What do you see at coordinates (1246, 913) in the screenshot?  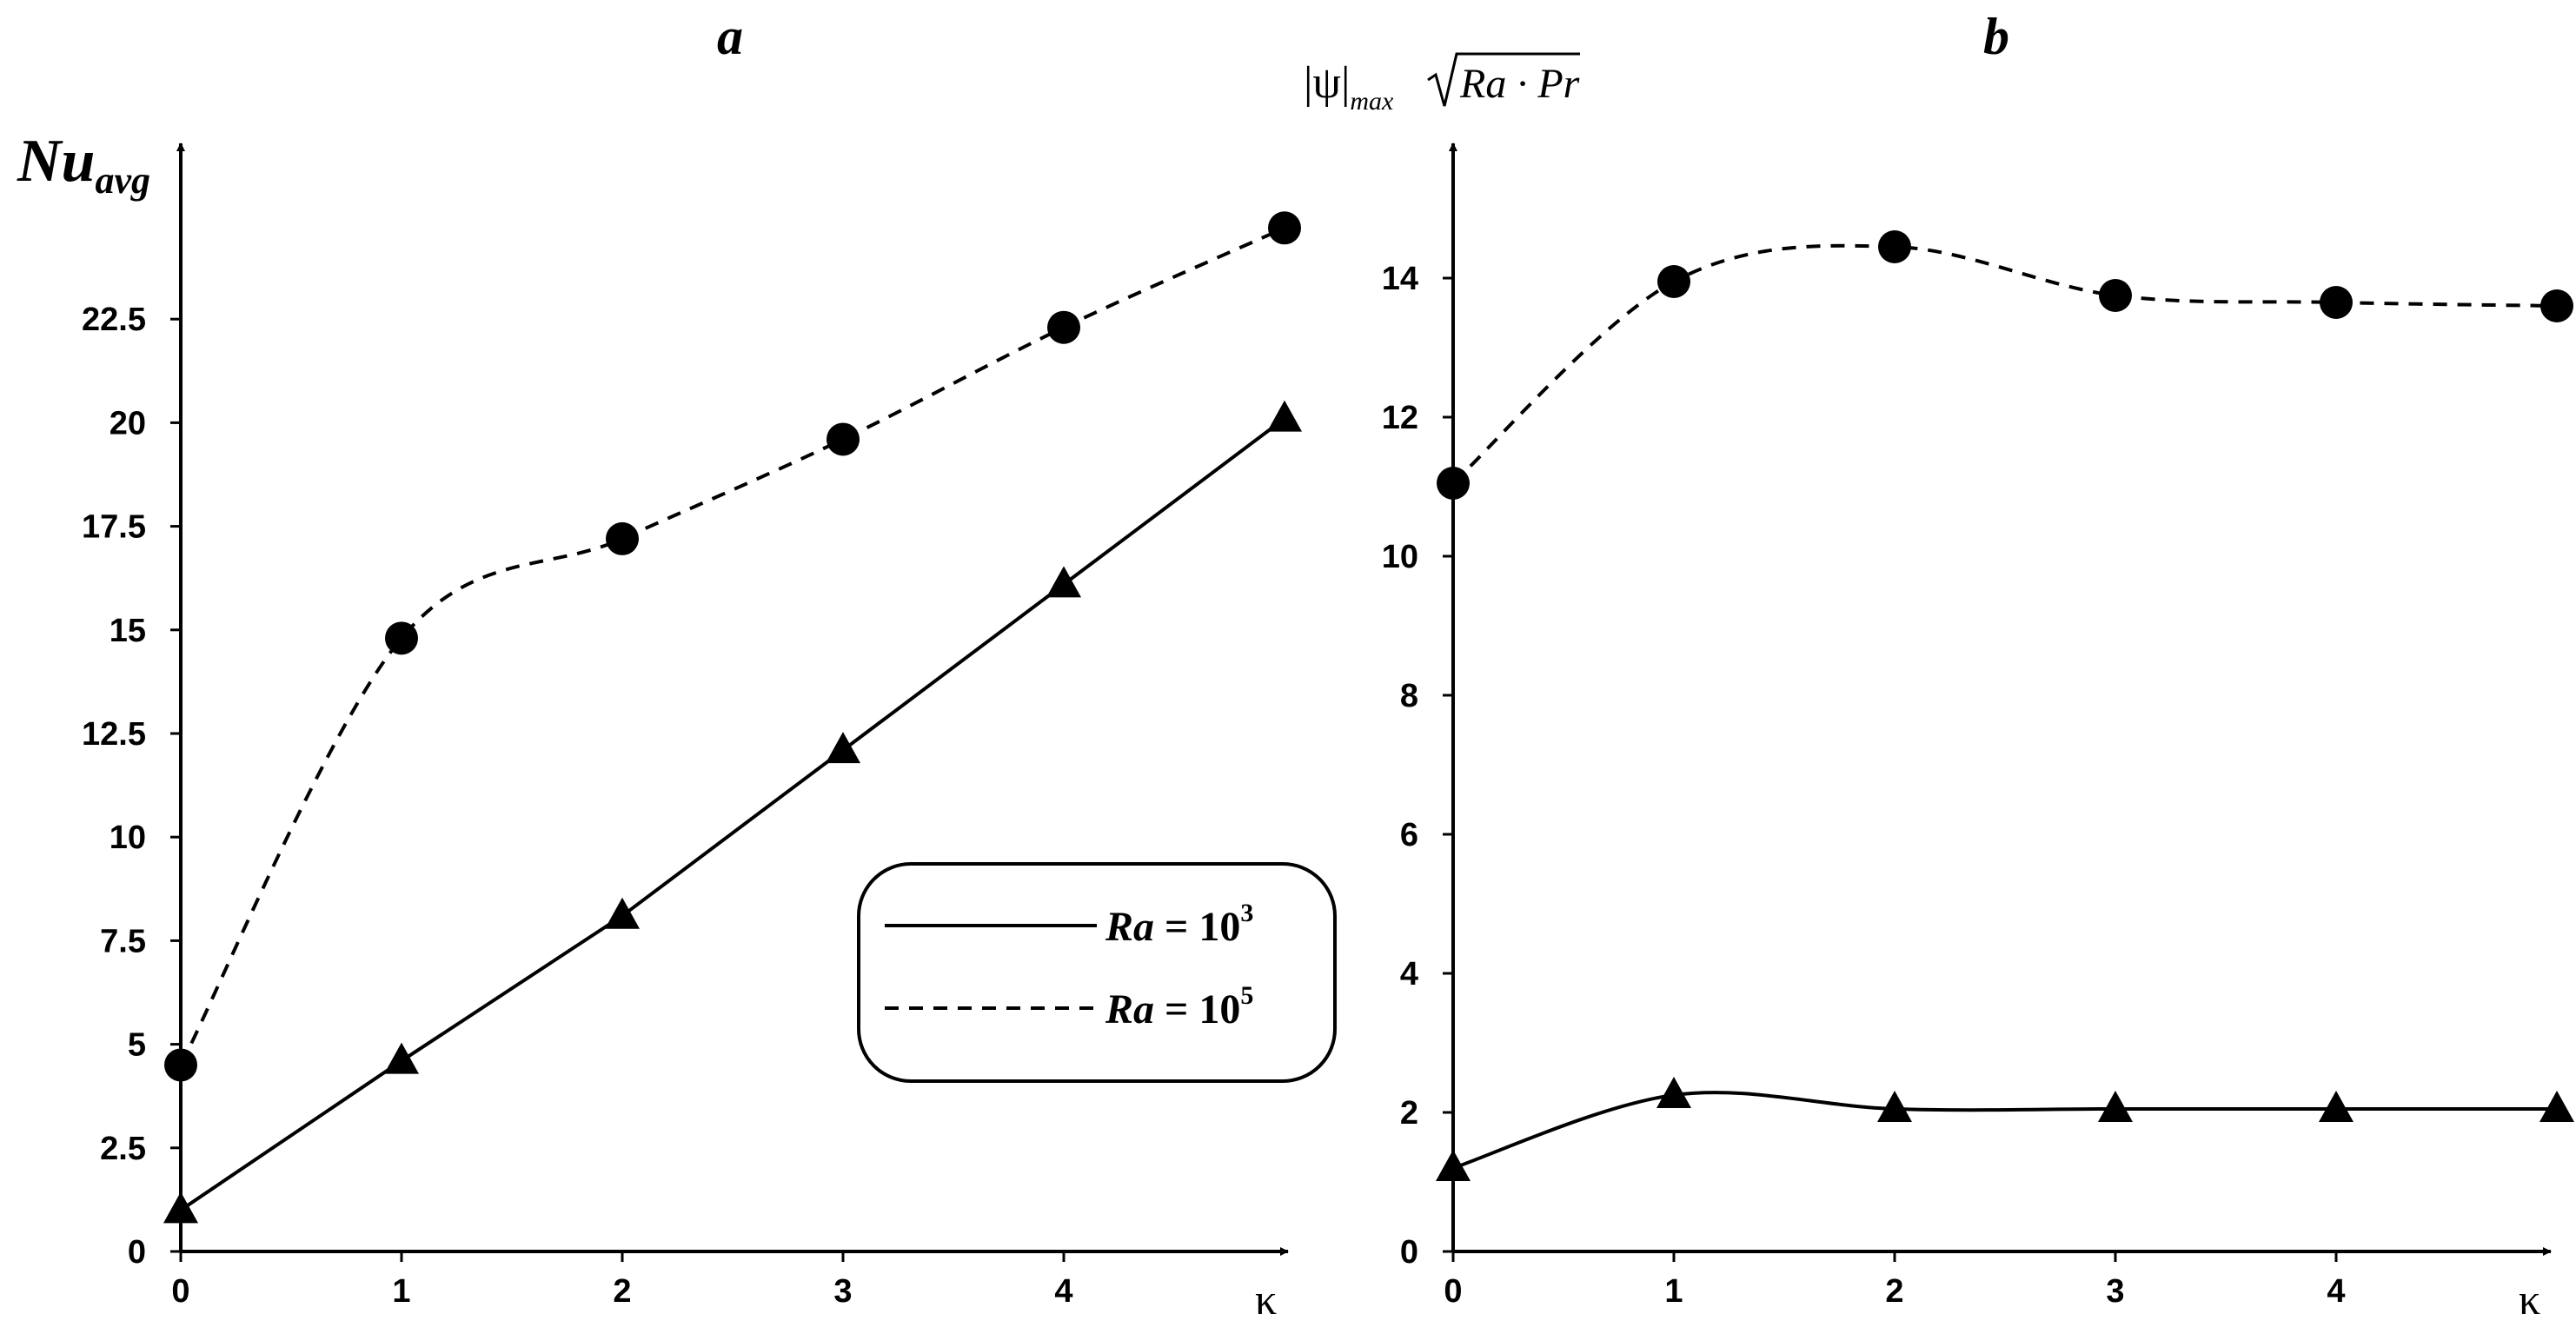 I see `legend-ra3-exp: 3` at bounding box center [1246, 913].